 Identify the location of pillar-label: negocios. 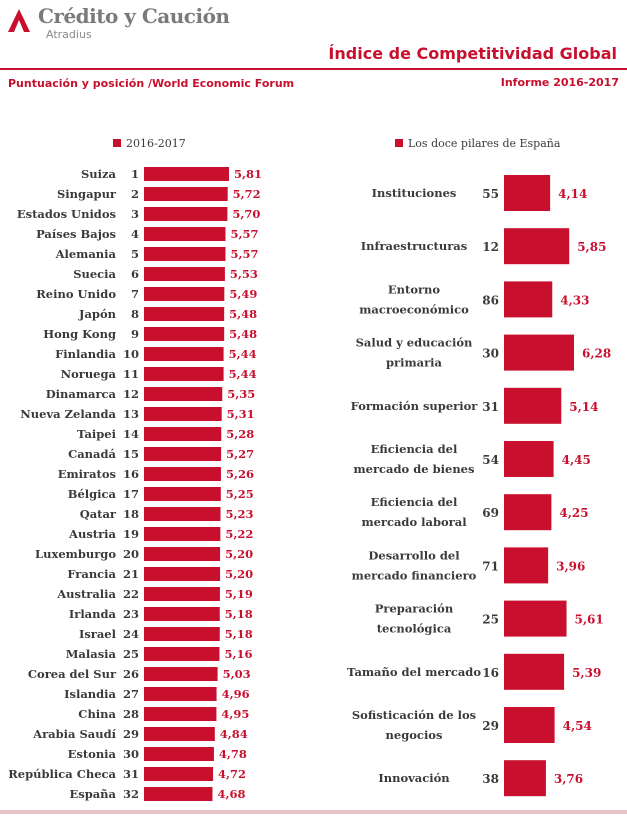
(414, 735).